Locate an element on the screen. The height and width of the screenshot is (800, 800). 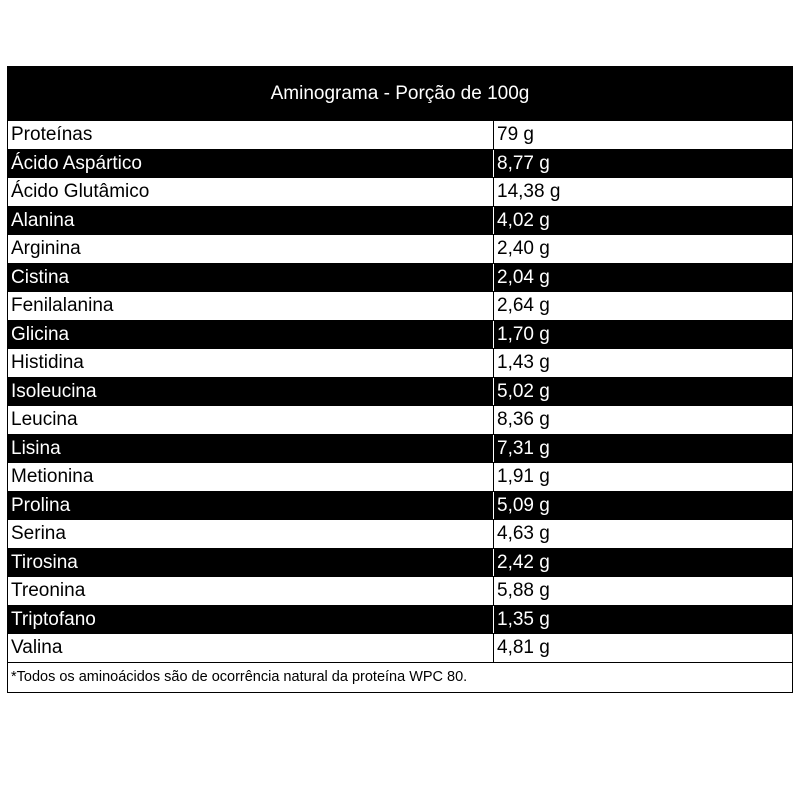
amino-acid-value: 2,40 g is located at coordinates (523, 248).